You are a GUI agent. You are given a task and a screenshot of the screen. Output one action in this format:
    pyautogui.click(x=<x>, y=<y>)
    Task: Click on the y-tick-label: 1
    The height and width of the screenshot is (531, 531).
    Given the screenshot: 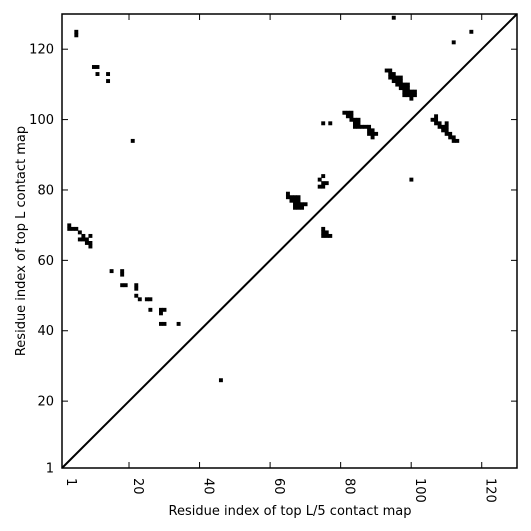 What is the action you would take?
    pyautogui.click(x=50, y=469)
    